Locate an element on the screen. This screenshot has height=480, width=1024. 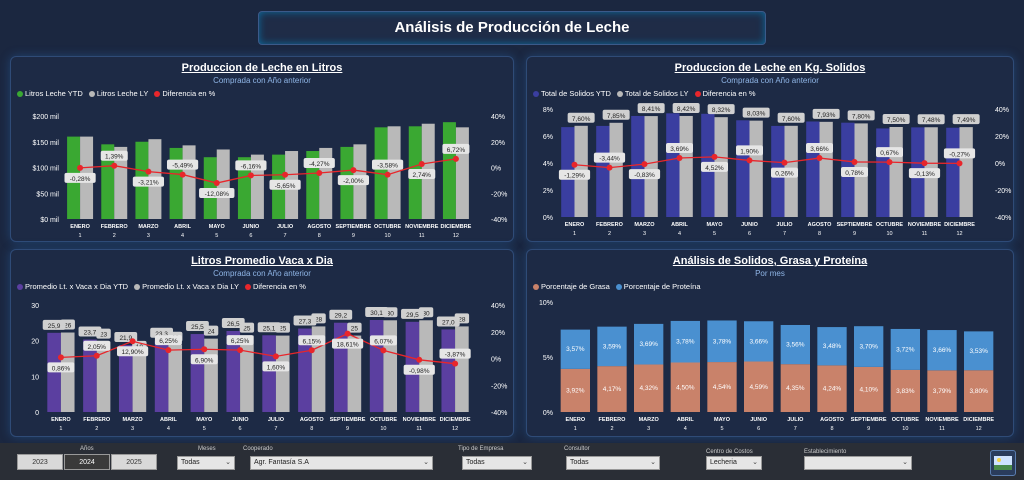
ly-data-label: 30 is located at coordinates (391, 313).